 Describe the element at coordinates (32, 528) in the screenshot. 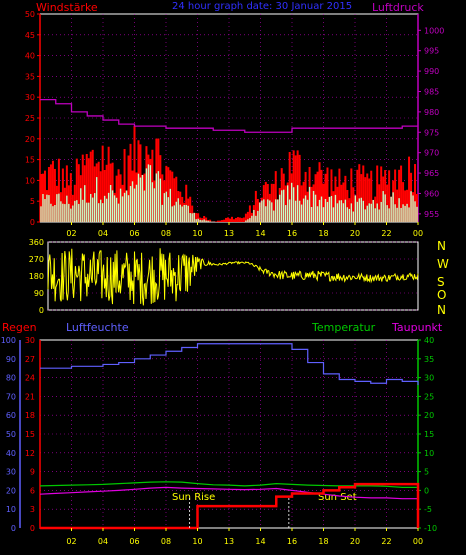

I see `rain-axis-label: 0` at that location.